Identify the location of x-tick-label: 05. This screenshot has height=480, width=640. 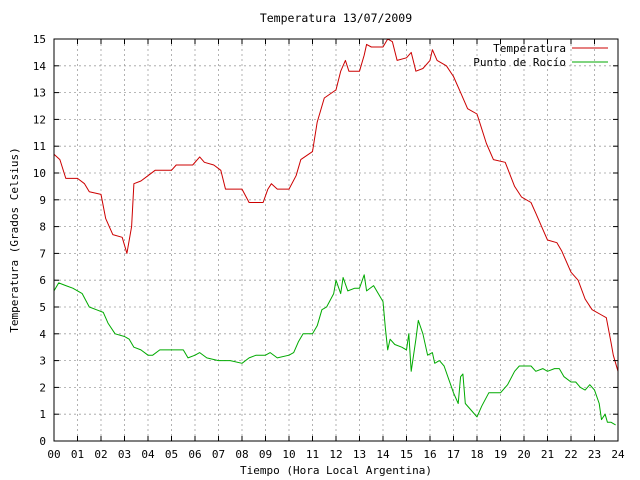
(171, 454).